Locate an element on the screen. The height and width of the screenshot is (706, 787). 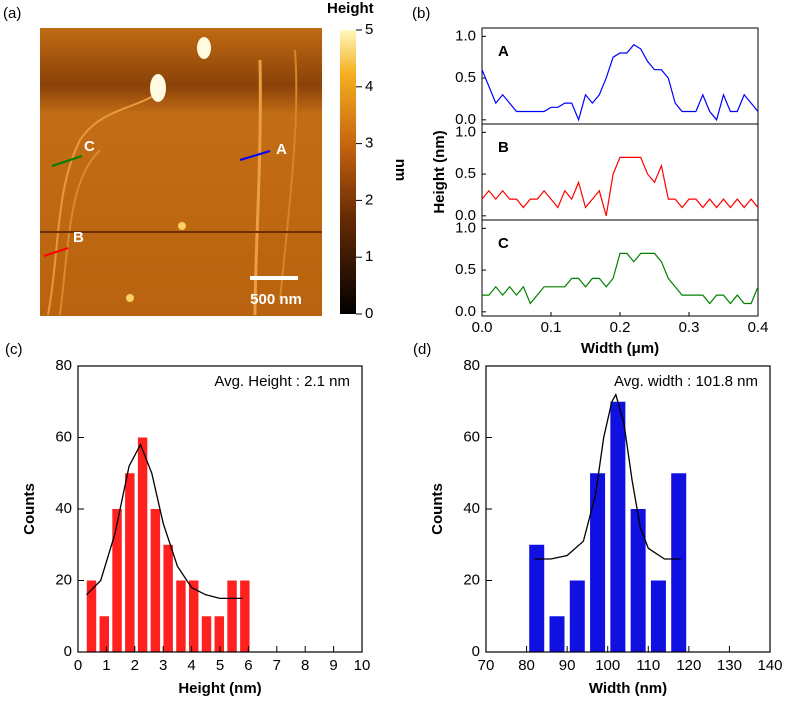
x-tick-label: 130 is located at coordinates (729, 665).